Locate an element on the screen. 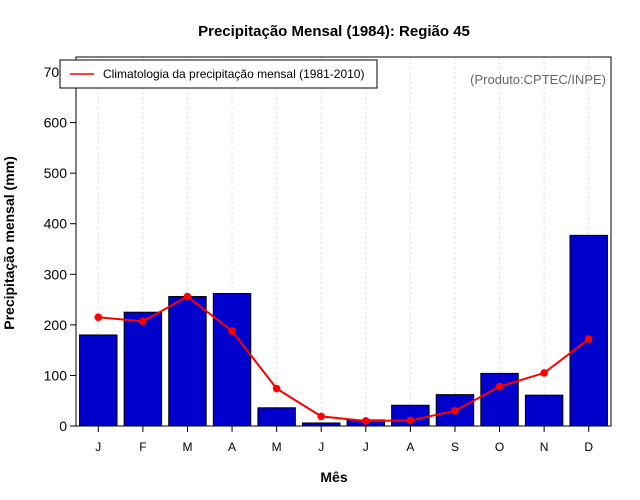 This screenshot has width=640, height=500. y-tick-label: 600 is located at coordinates (56, 123).